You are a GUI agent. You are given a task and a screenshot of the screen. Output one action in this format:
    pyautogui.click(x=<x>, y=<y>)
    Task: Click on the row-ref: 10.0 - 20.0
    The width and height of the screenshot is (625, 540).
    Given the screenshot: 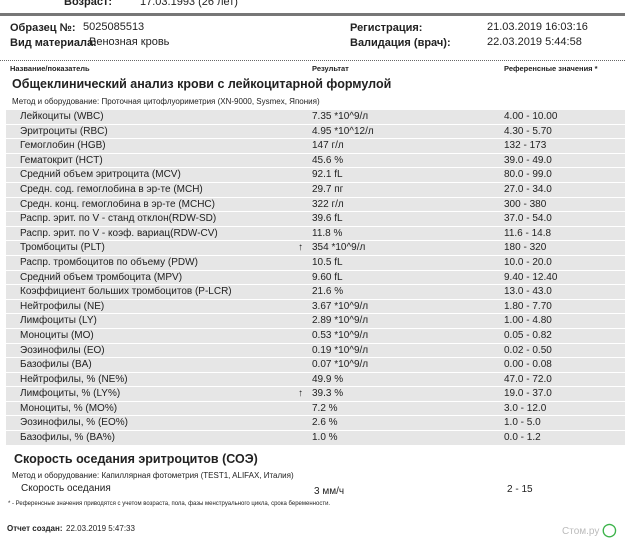 What is the action you would take?
    pyautogui.click(x=528, y=262)
    